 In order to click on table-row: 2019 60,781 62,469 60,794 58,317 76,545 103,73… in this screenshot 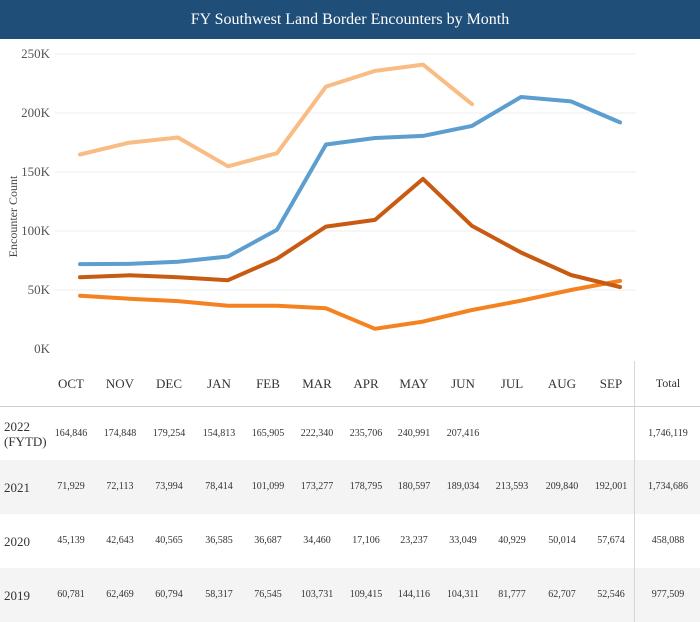, I will do `click(350, 595)`.